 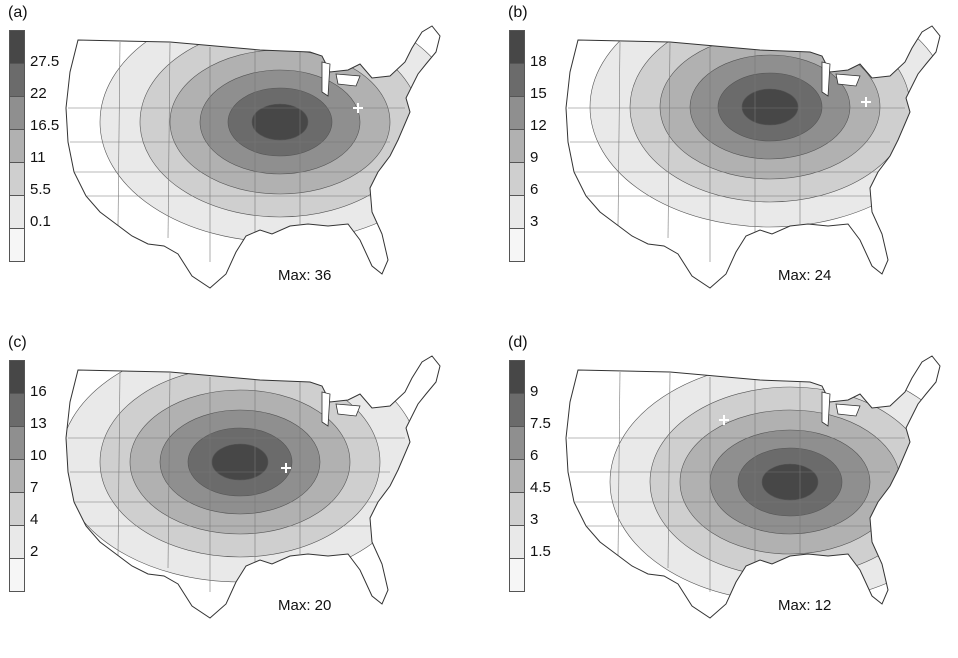 I want to click on legend-tick: 16.5, so click(x=45, y=125).